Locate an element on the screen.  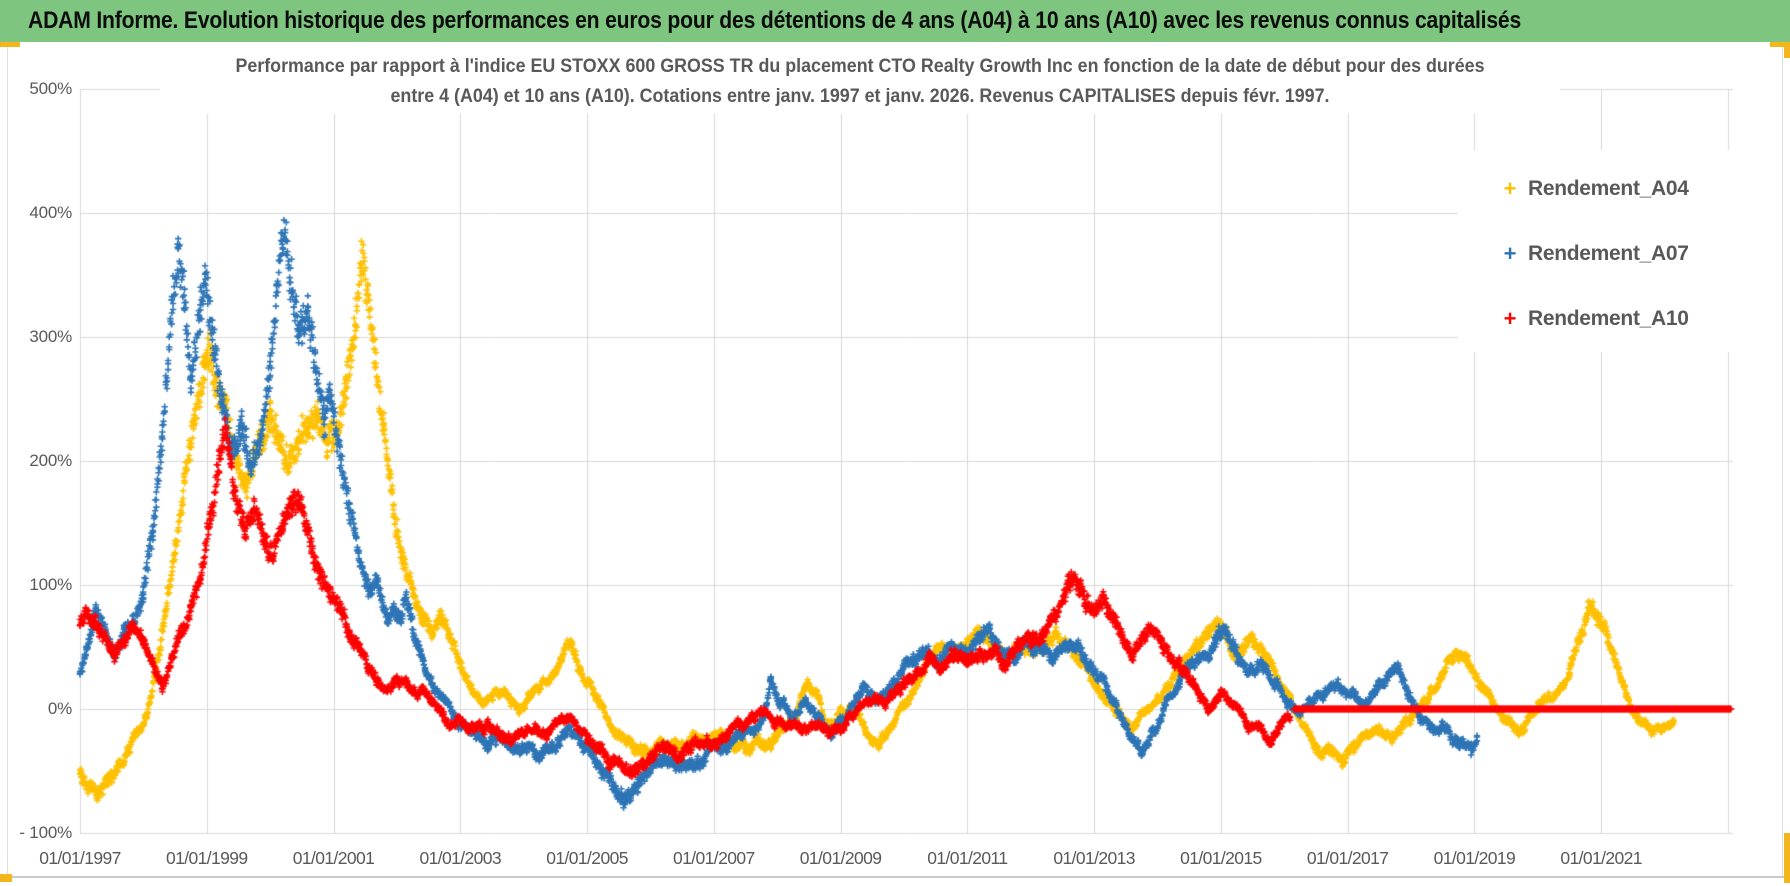
x-axis-tick-label: 01/01/2021 is located at coordinates (1601, 858).